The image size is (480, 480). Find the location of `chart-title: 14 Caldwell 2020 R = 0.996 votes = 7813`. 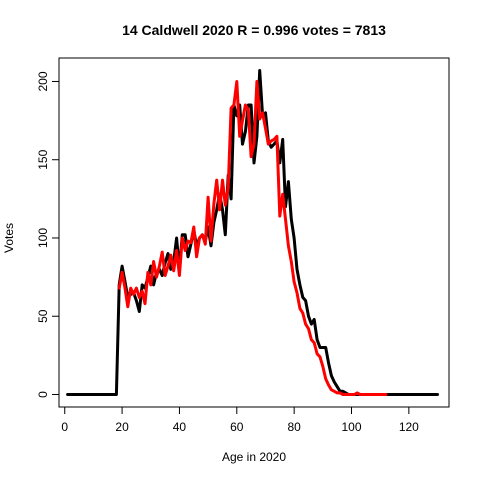

chart-title: 14 Caldwell 2020 R = 0.996 votes = 7813 is located at coordinates (254, 30).